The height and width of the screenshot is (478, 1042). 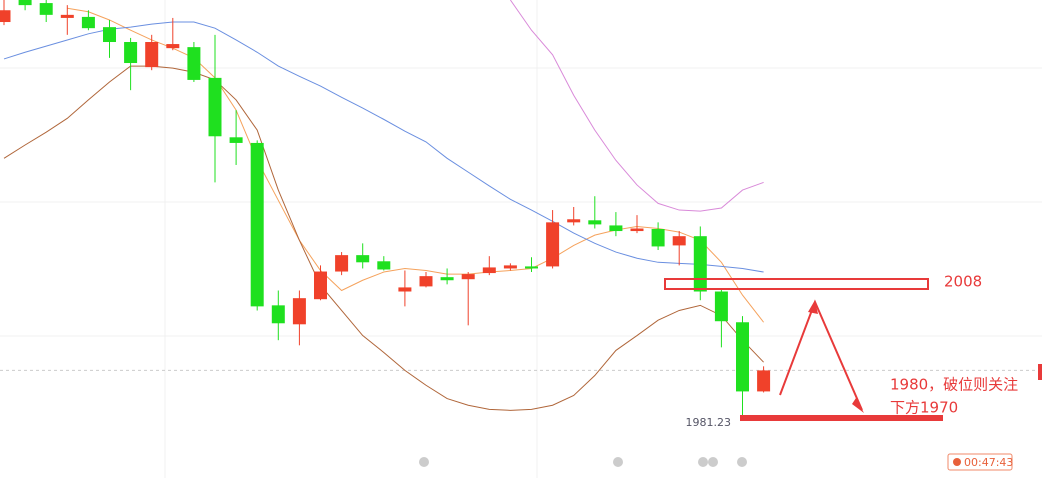 I want to click on ma-line, so click(x=636, y=106).